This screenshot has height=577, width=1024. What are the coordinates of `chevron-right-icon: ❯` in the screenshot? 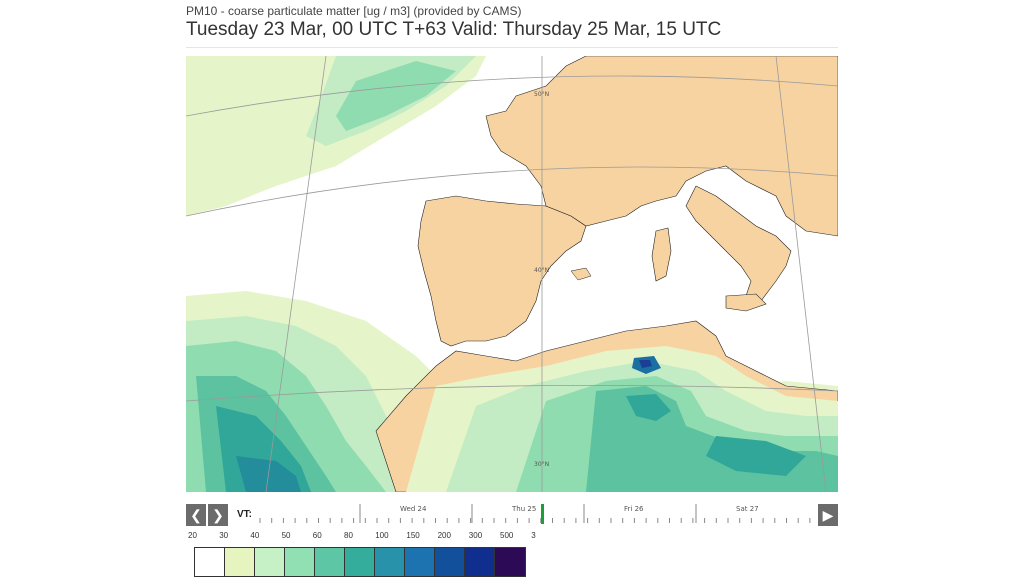 It's located at (218, 515).